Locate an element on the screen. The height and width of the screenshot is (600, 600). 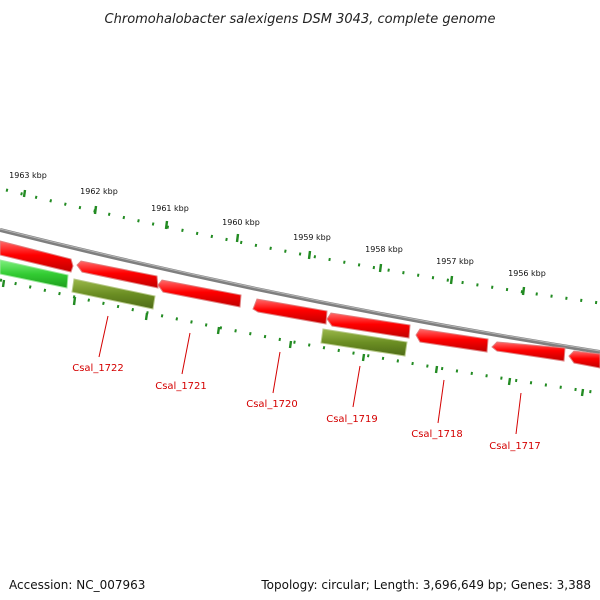
tick-label-1956: 1956 kbp is located at coordinates (527, 273).